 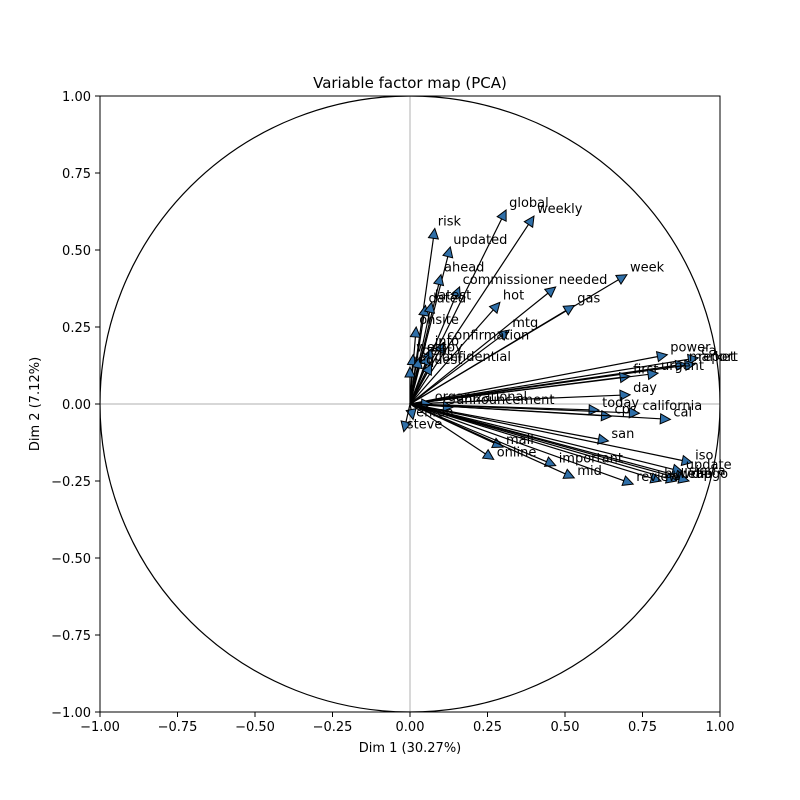 I want to click on variable-label-wrap: wrap, so click(x=696, y=474).